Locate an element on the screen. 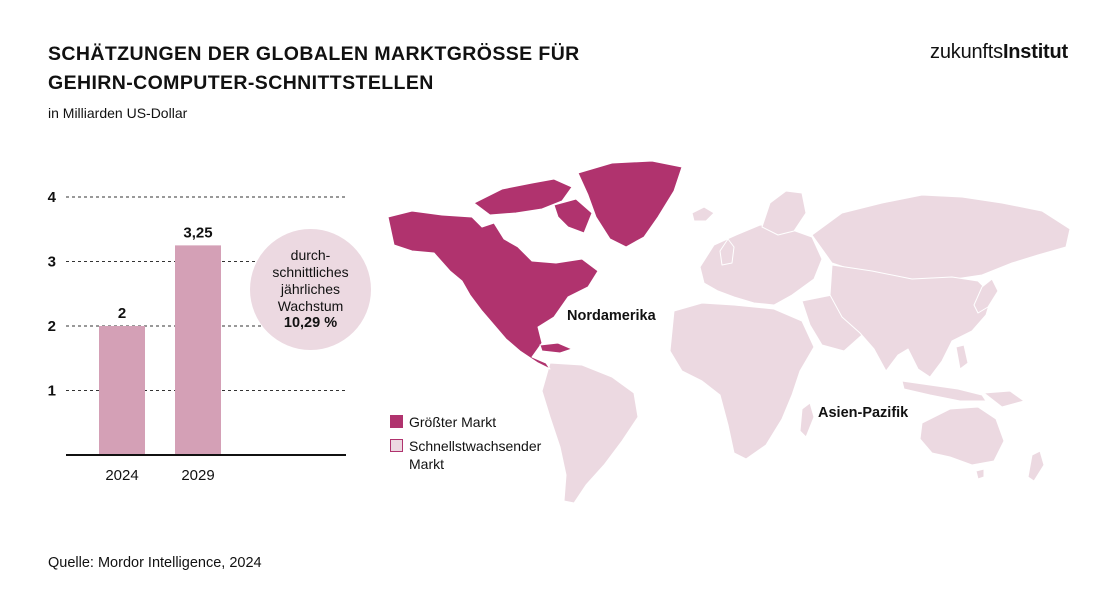 The width and height of the screenshot is (1120, 616). bar-value-label-2024: 2 is located at coordinates (122, 313).